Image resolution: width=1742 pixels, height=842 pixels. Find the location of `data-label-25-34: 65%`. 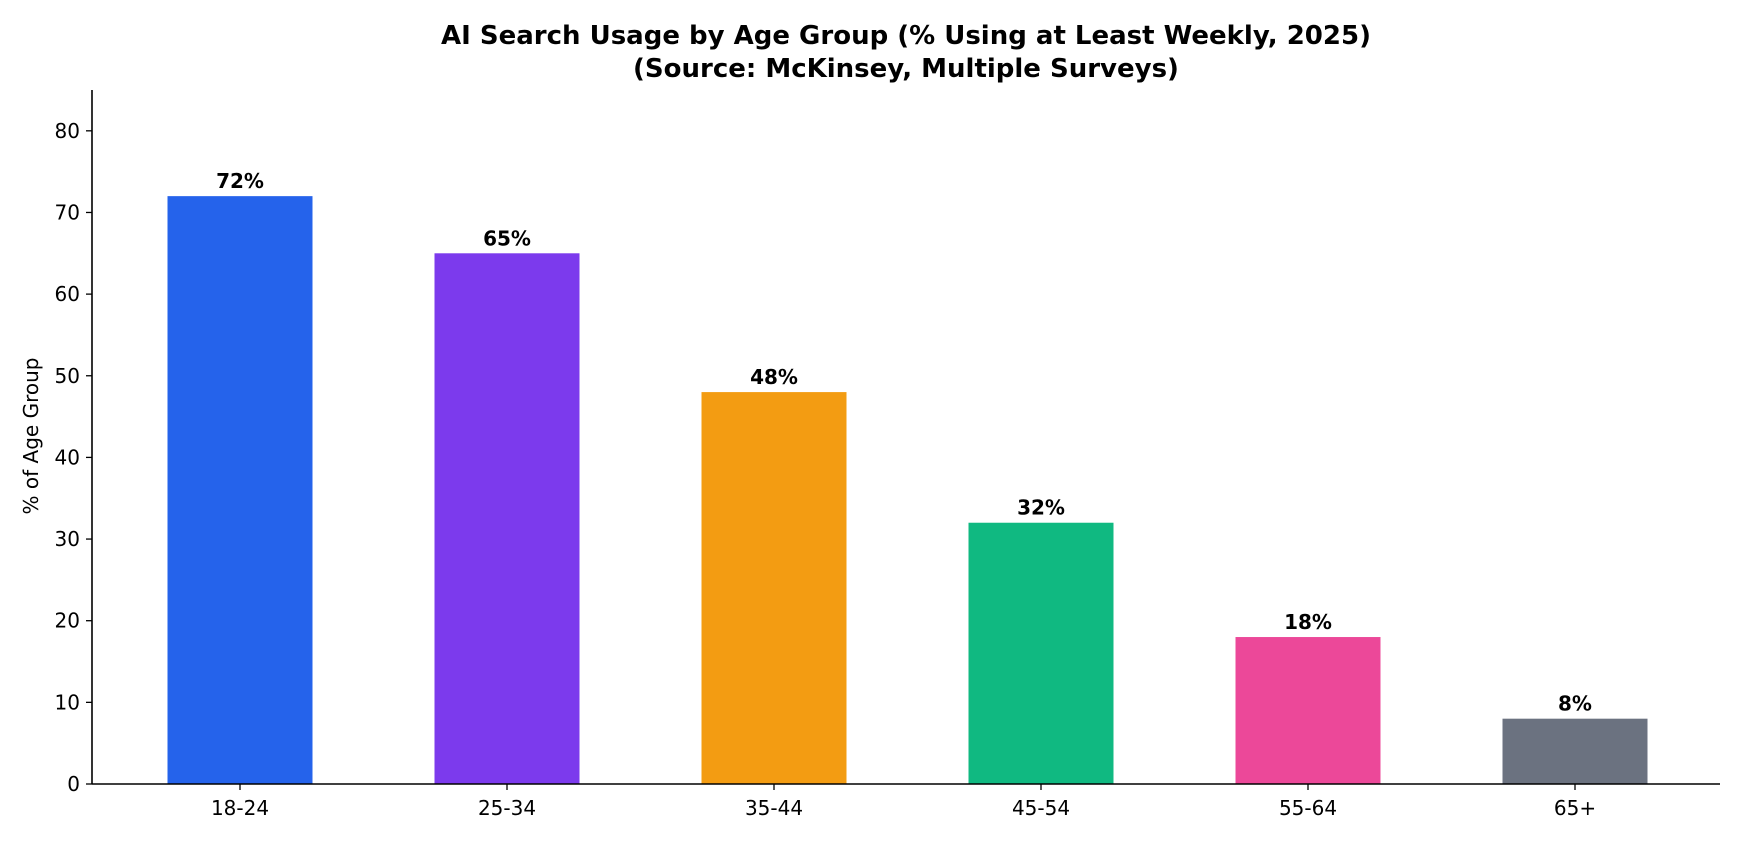

data-label-25-34: 65% is located at coordinates (507, 238).